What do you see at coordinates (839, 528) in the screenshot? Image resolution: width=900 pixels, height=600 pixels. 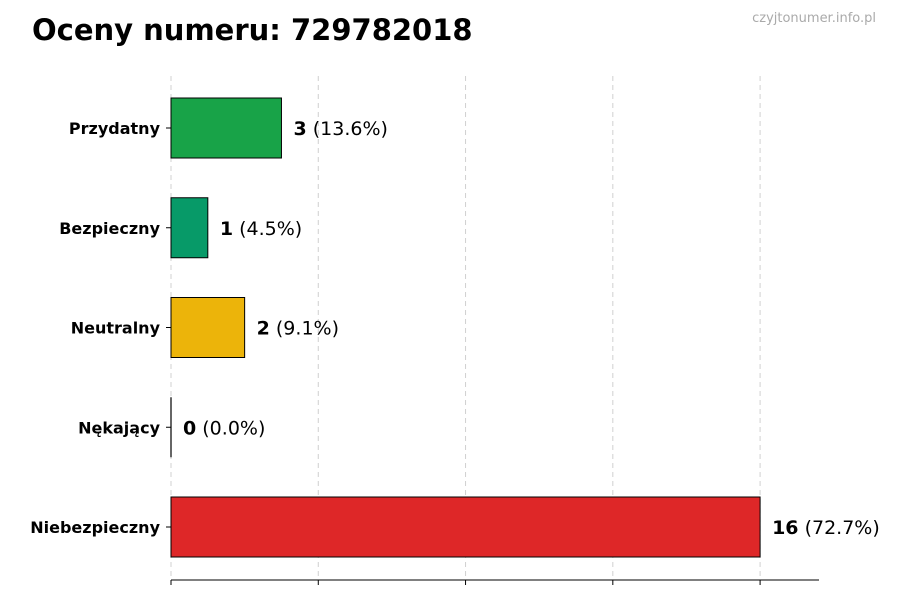 I see `value-percent-4: (72.7%)` at bounding box center [839, 528].